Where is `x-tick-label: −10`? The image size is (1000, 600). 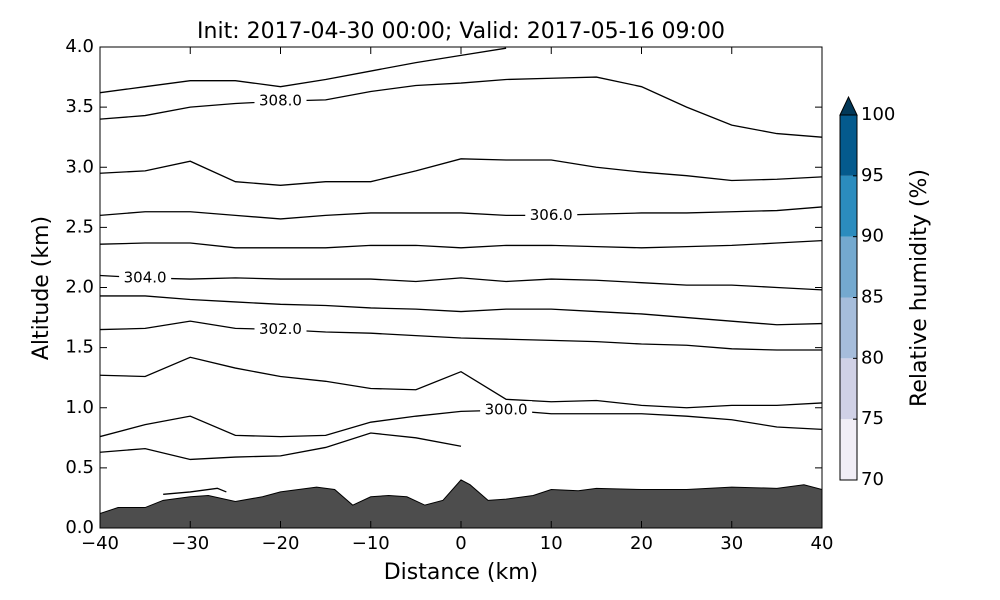
x-tick-label: −10 is located at coordinates (371, 543).